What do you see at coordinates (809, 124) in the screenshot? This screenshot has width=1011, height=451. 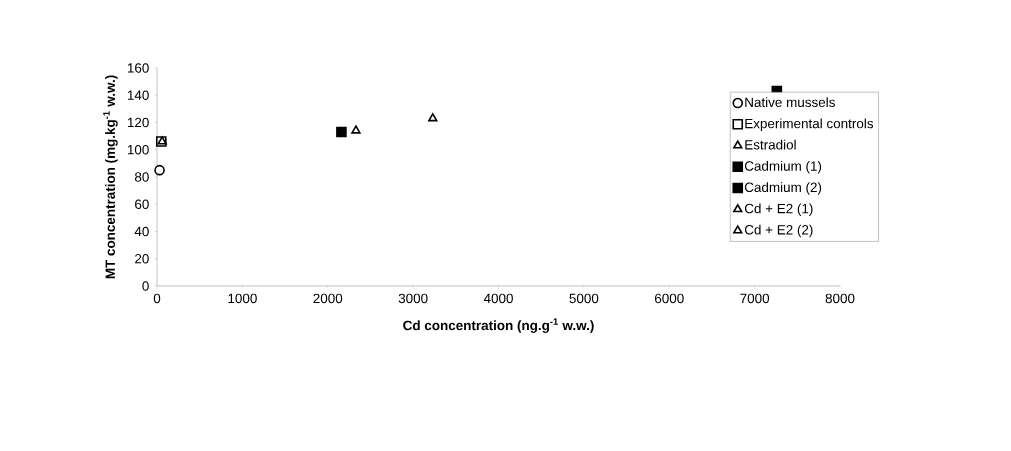 I see `legend-label: Experimental controls` at bounding box center [809, 124].